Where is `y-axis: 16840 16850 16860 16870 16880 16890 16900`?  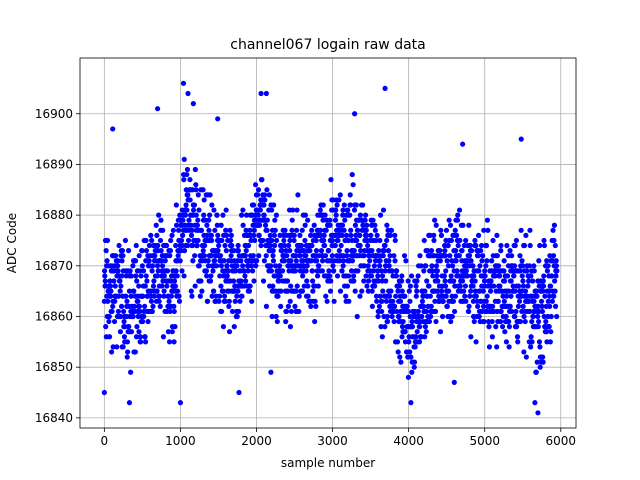
y-axis: 16840 16850 16860 16870 16880 16890 16900 is located at coordinates (57, 266).